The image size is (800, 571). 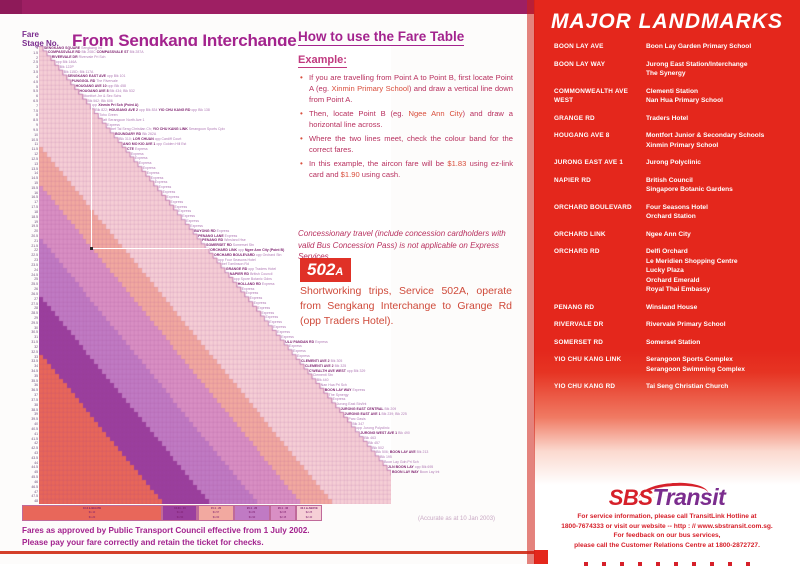 What do you see at coordinates (40, 39) in the screenshot?
I see `fare-stage-no-label: Fare Stage No.` at bounding box center [40, 39].